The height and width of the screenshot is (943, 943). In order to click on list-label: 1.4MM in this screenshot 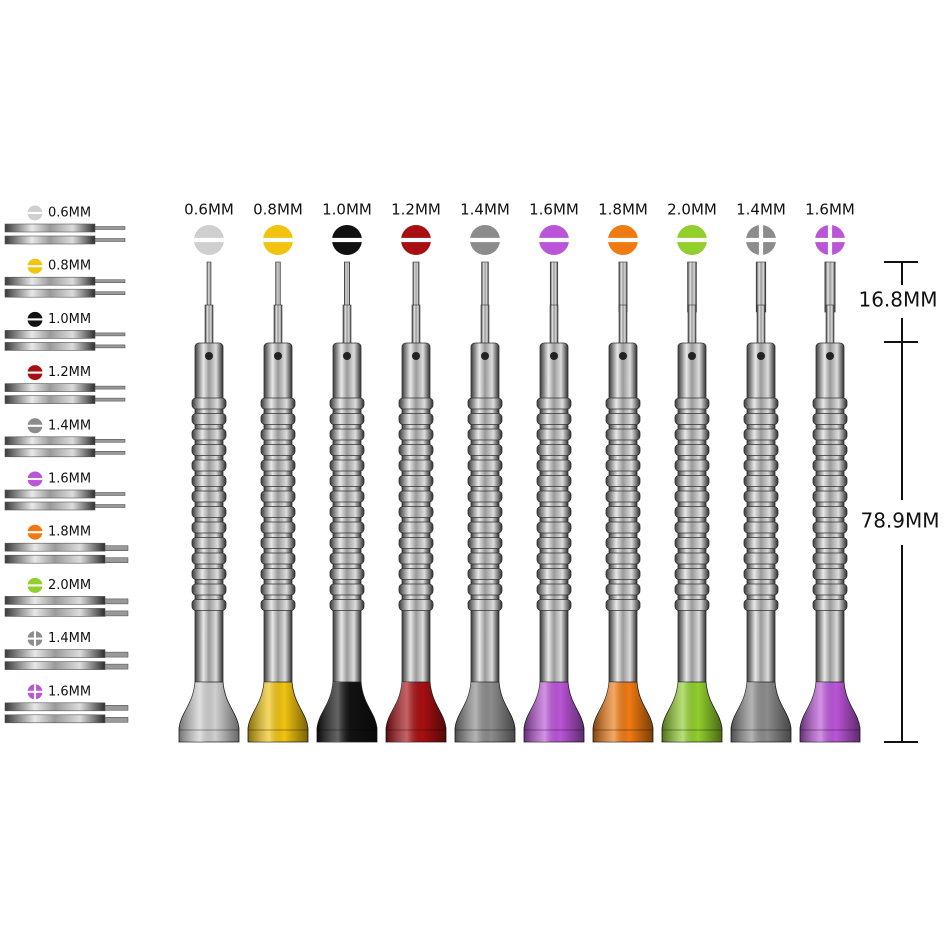, I will do `click(69, 425)`.